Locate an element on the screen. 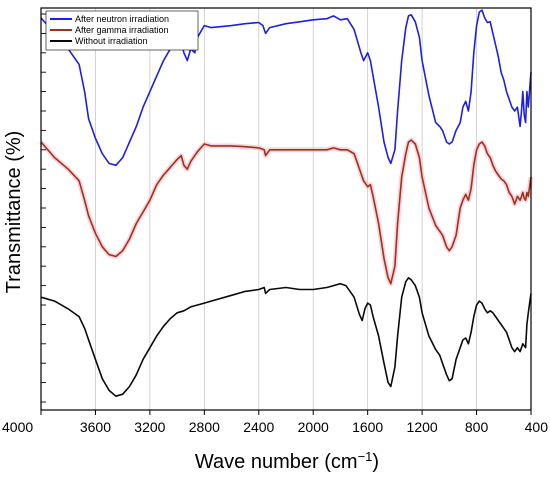 This screenshot has width=550, height=477. x-axis-title-superscript: −1 is located at coordinates (365, 456).